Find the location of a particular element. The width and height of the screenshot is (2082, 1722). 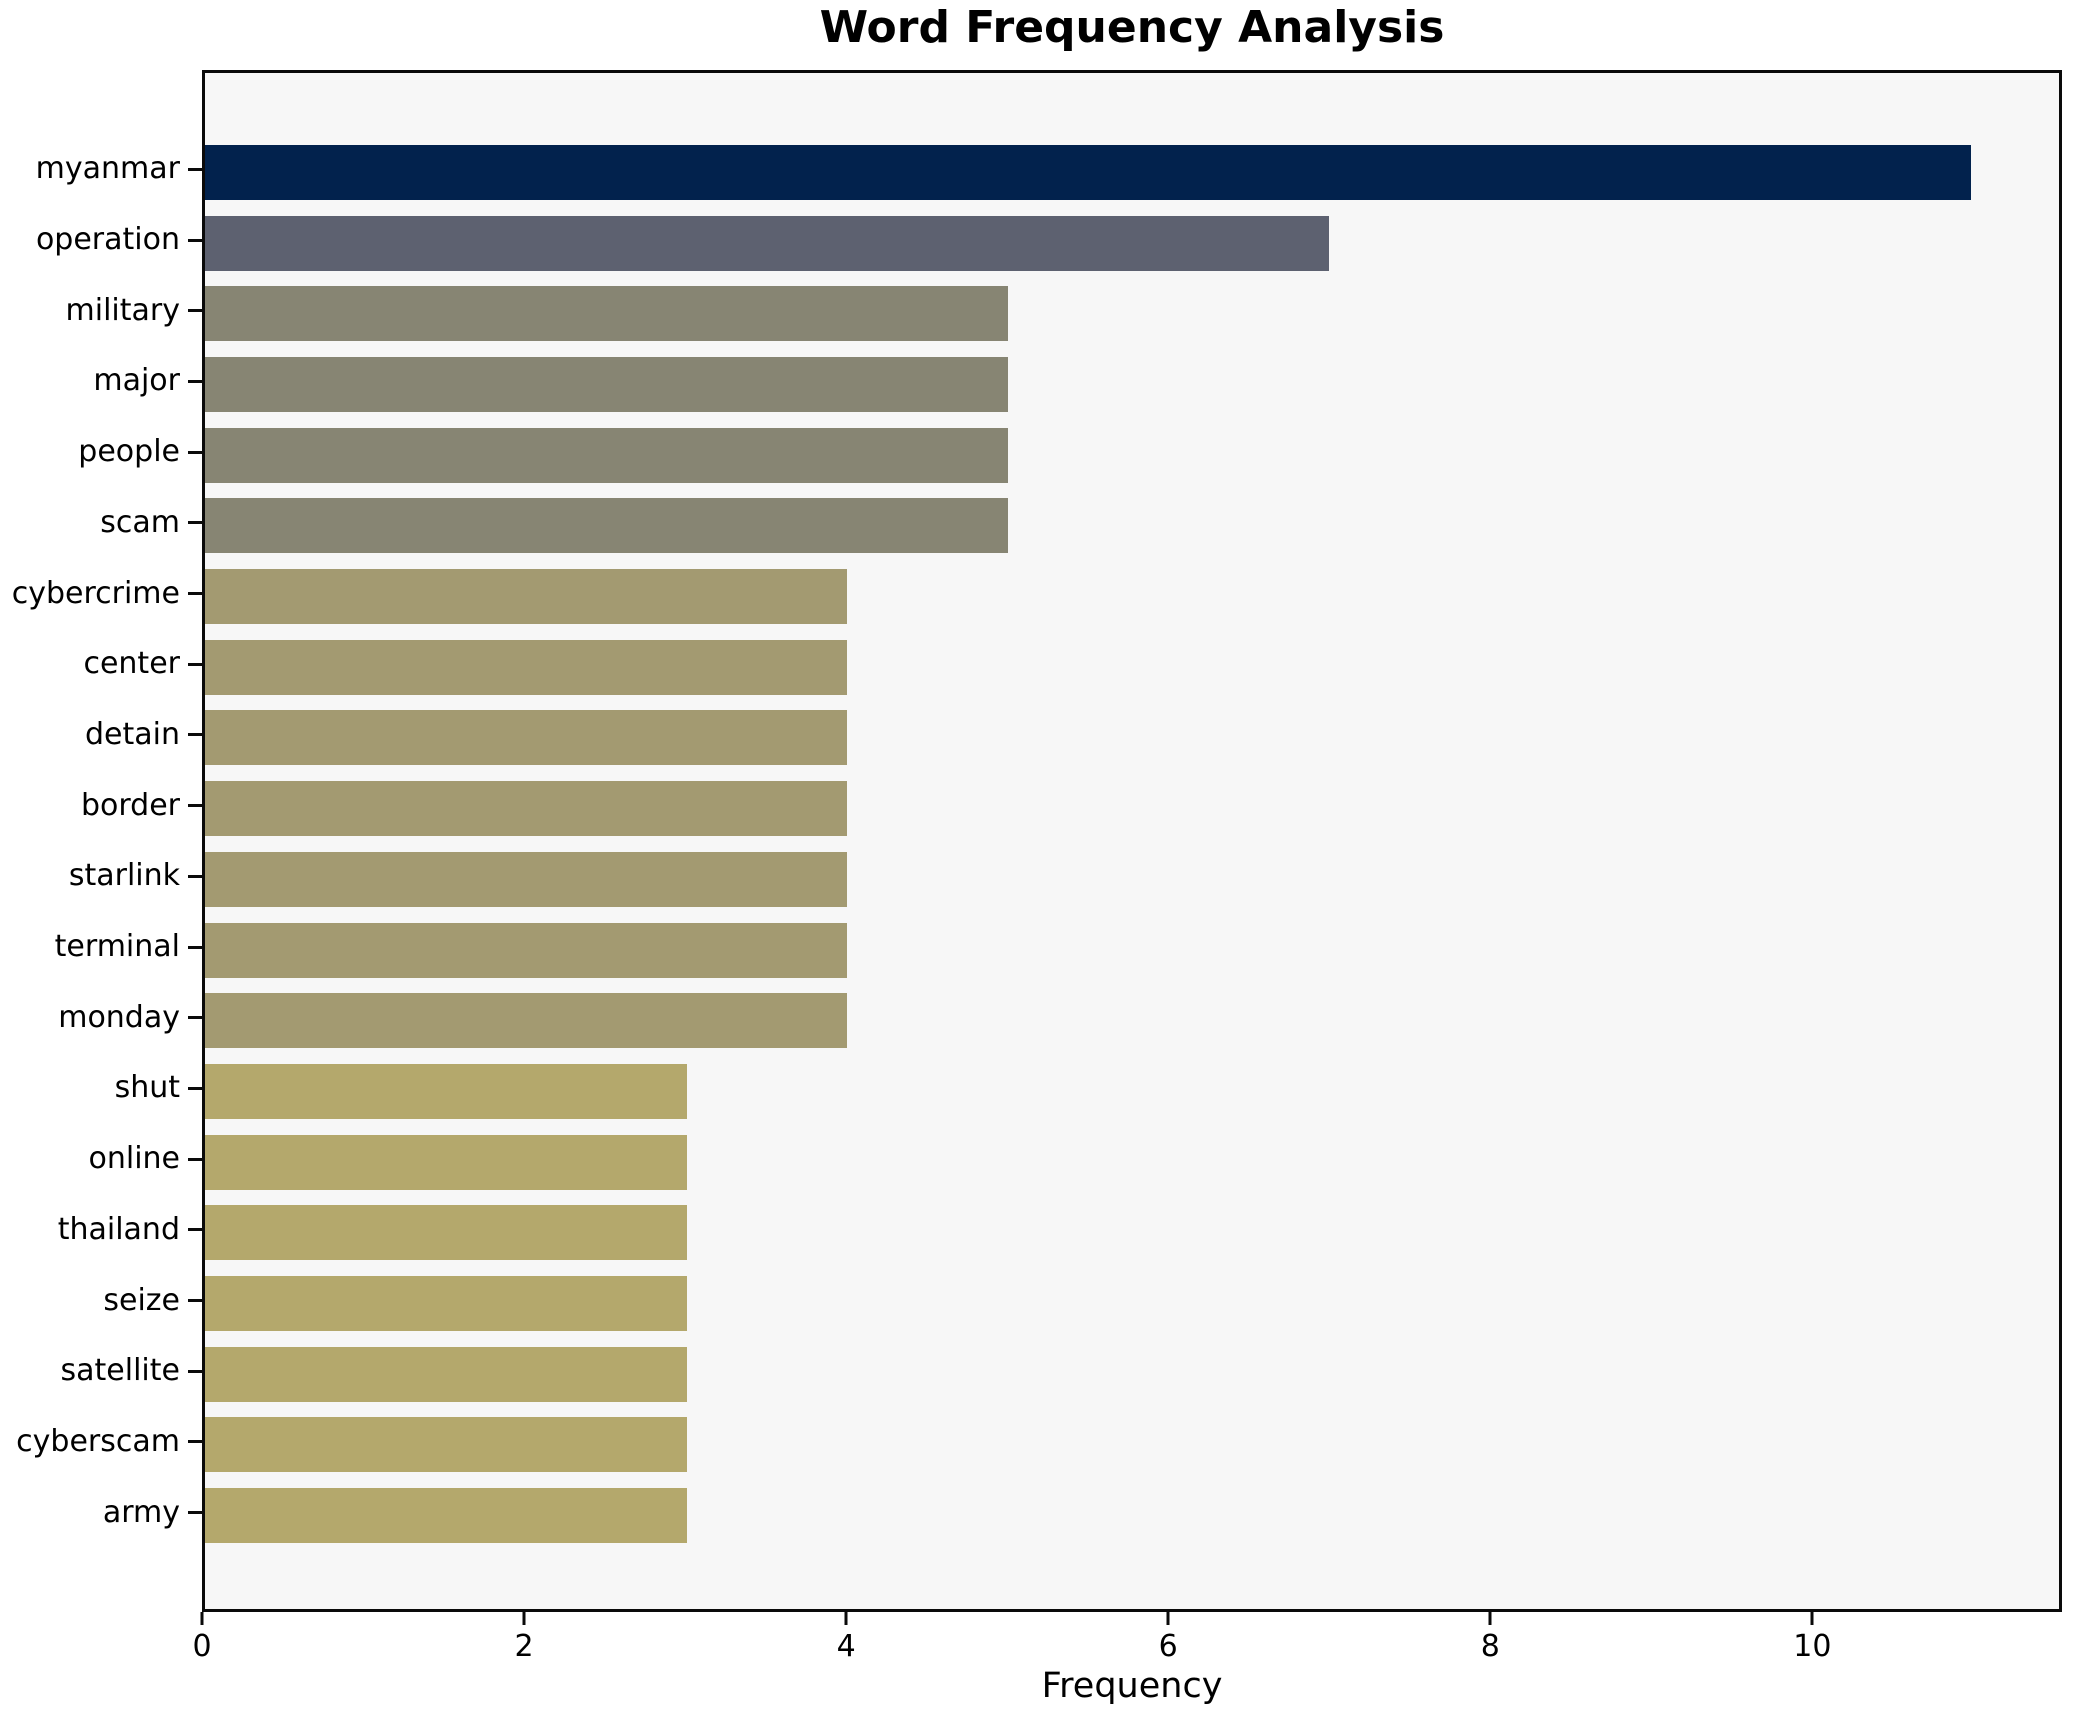

y-tick-label-operation: operation is located at coordinates (107, 240).